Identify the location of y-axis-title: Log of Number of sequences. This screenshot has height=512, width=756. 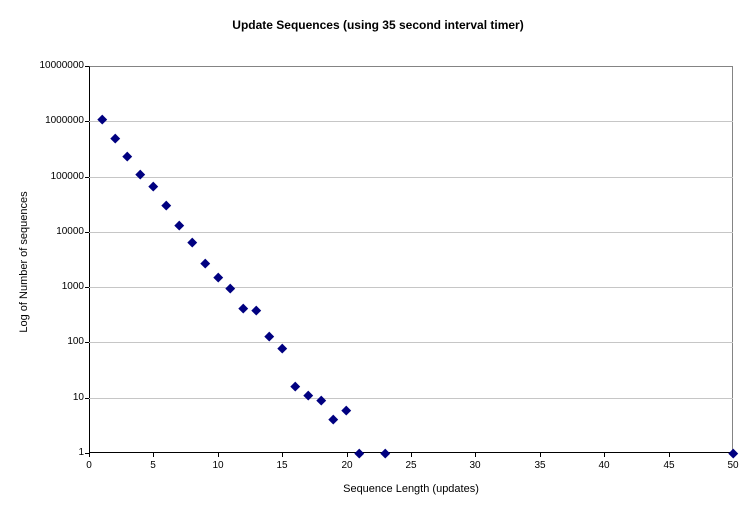
(24, 262).